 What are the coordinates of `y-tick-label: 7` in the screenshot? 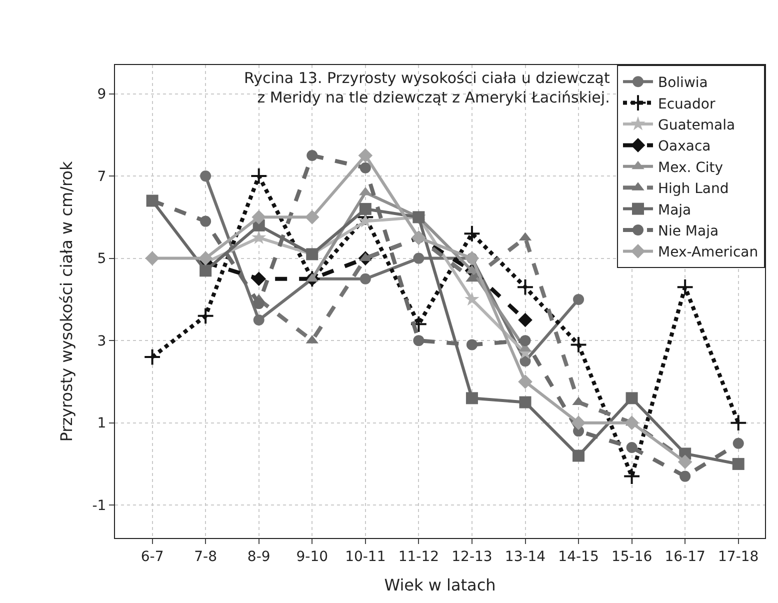 It's located at (101, 176).